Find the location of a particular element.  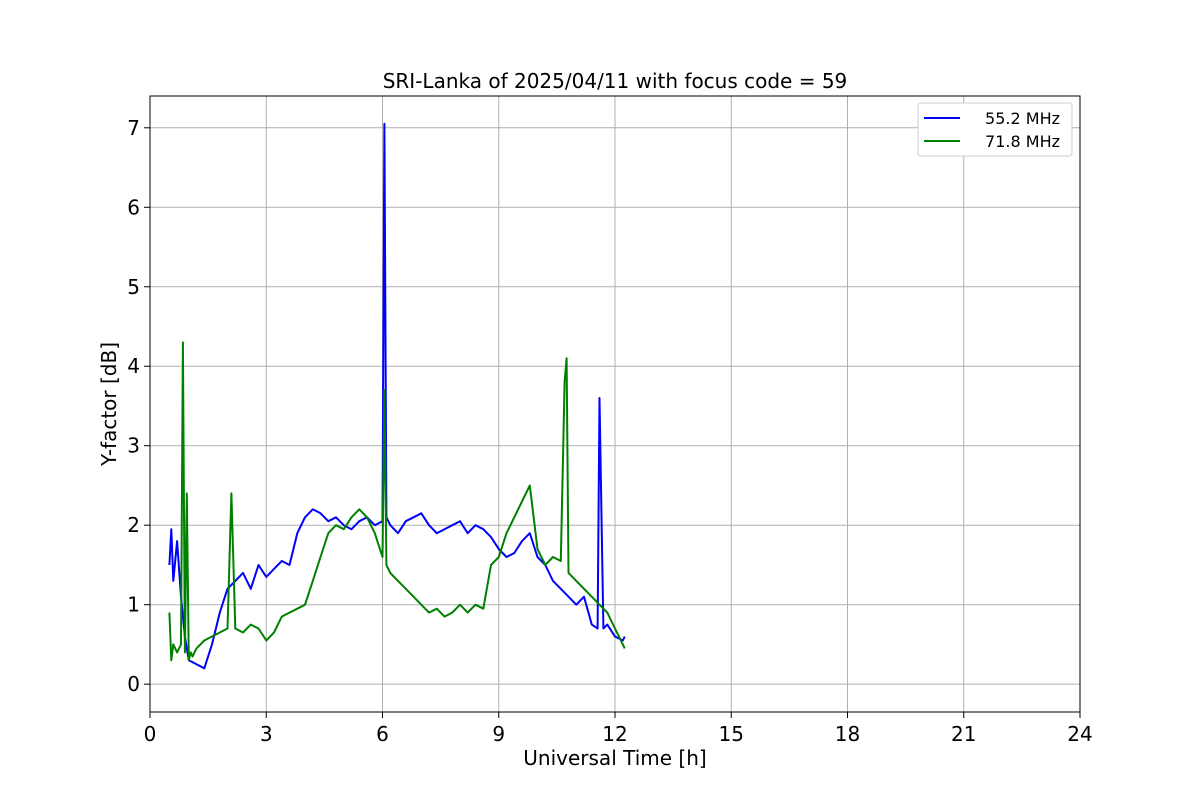

y-tick-label: 4 is located at coordinates (133, 366).